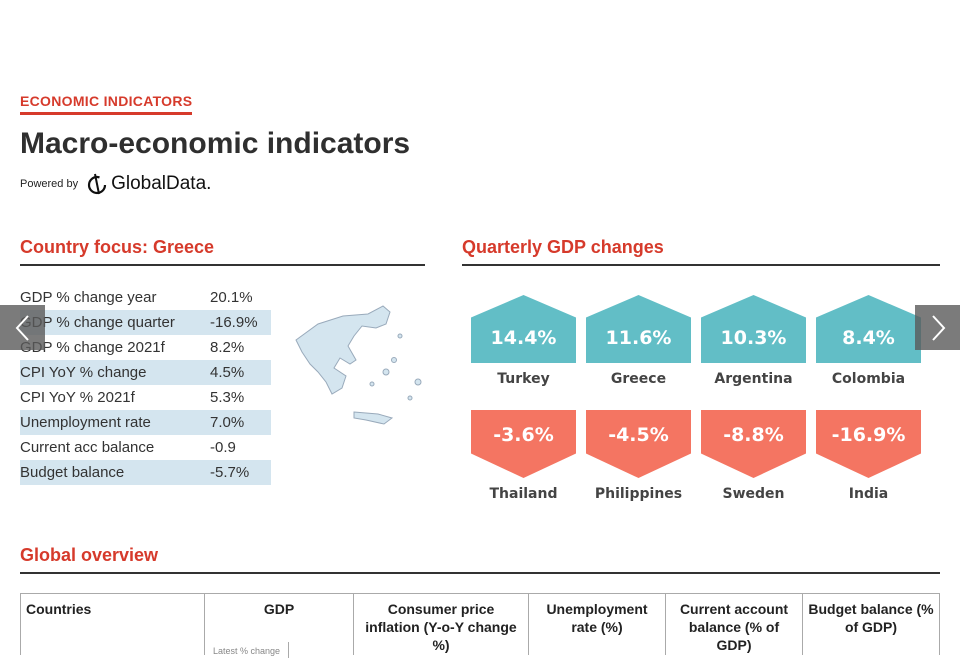 The width and height of the screenshot is (960, 660). What do you see at coordinates (227, 422) in the screenshot?
I see `indicator-value: 7.0%` at bounding box center [227, 422].